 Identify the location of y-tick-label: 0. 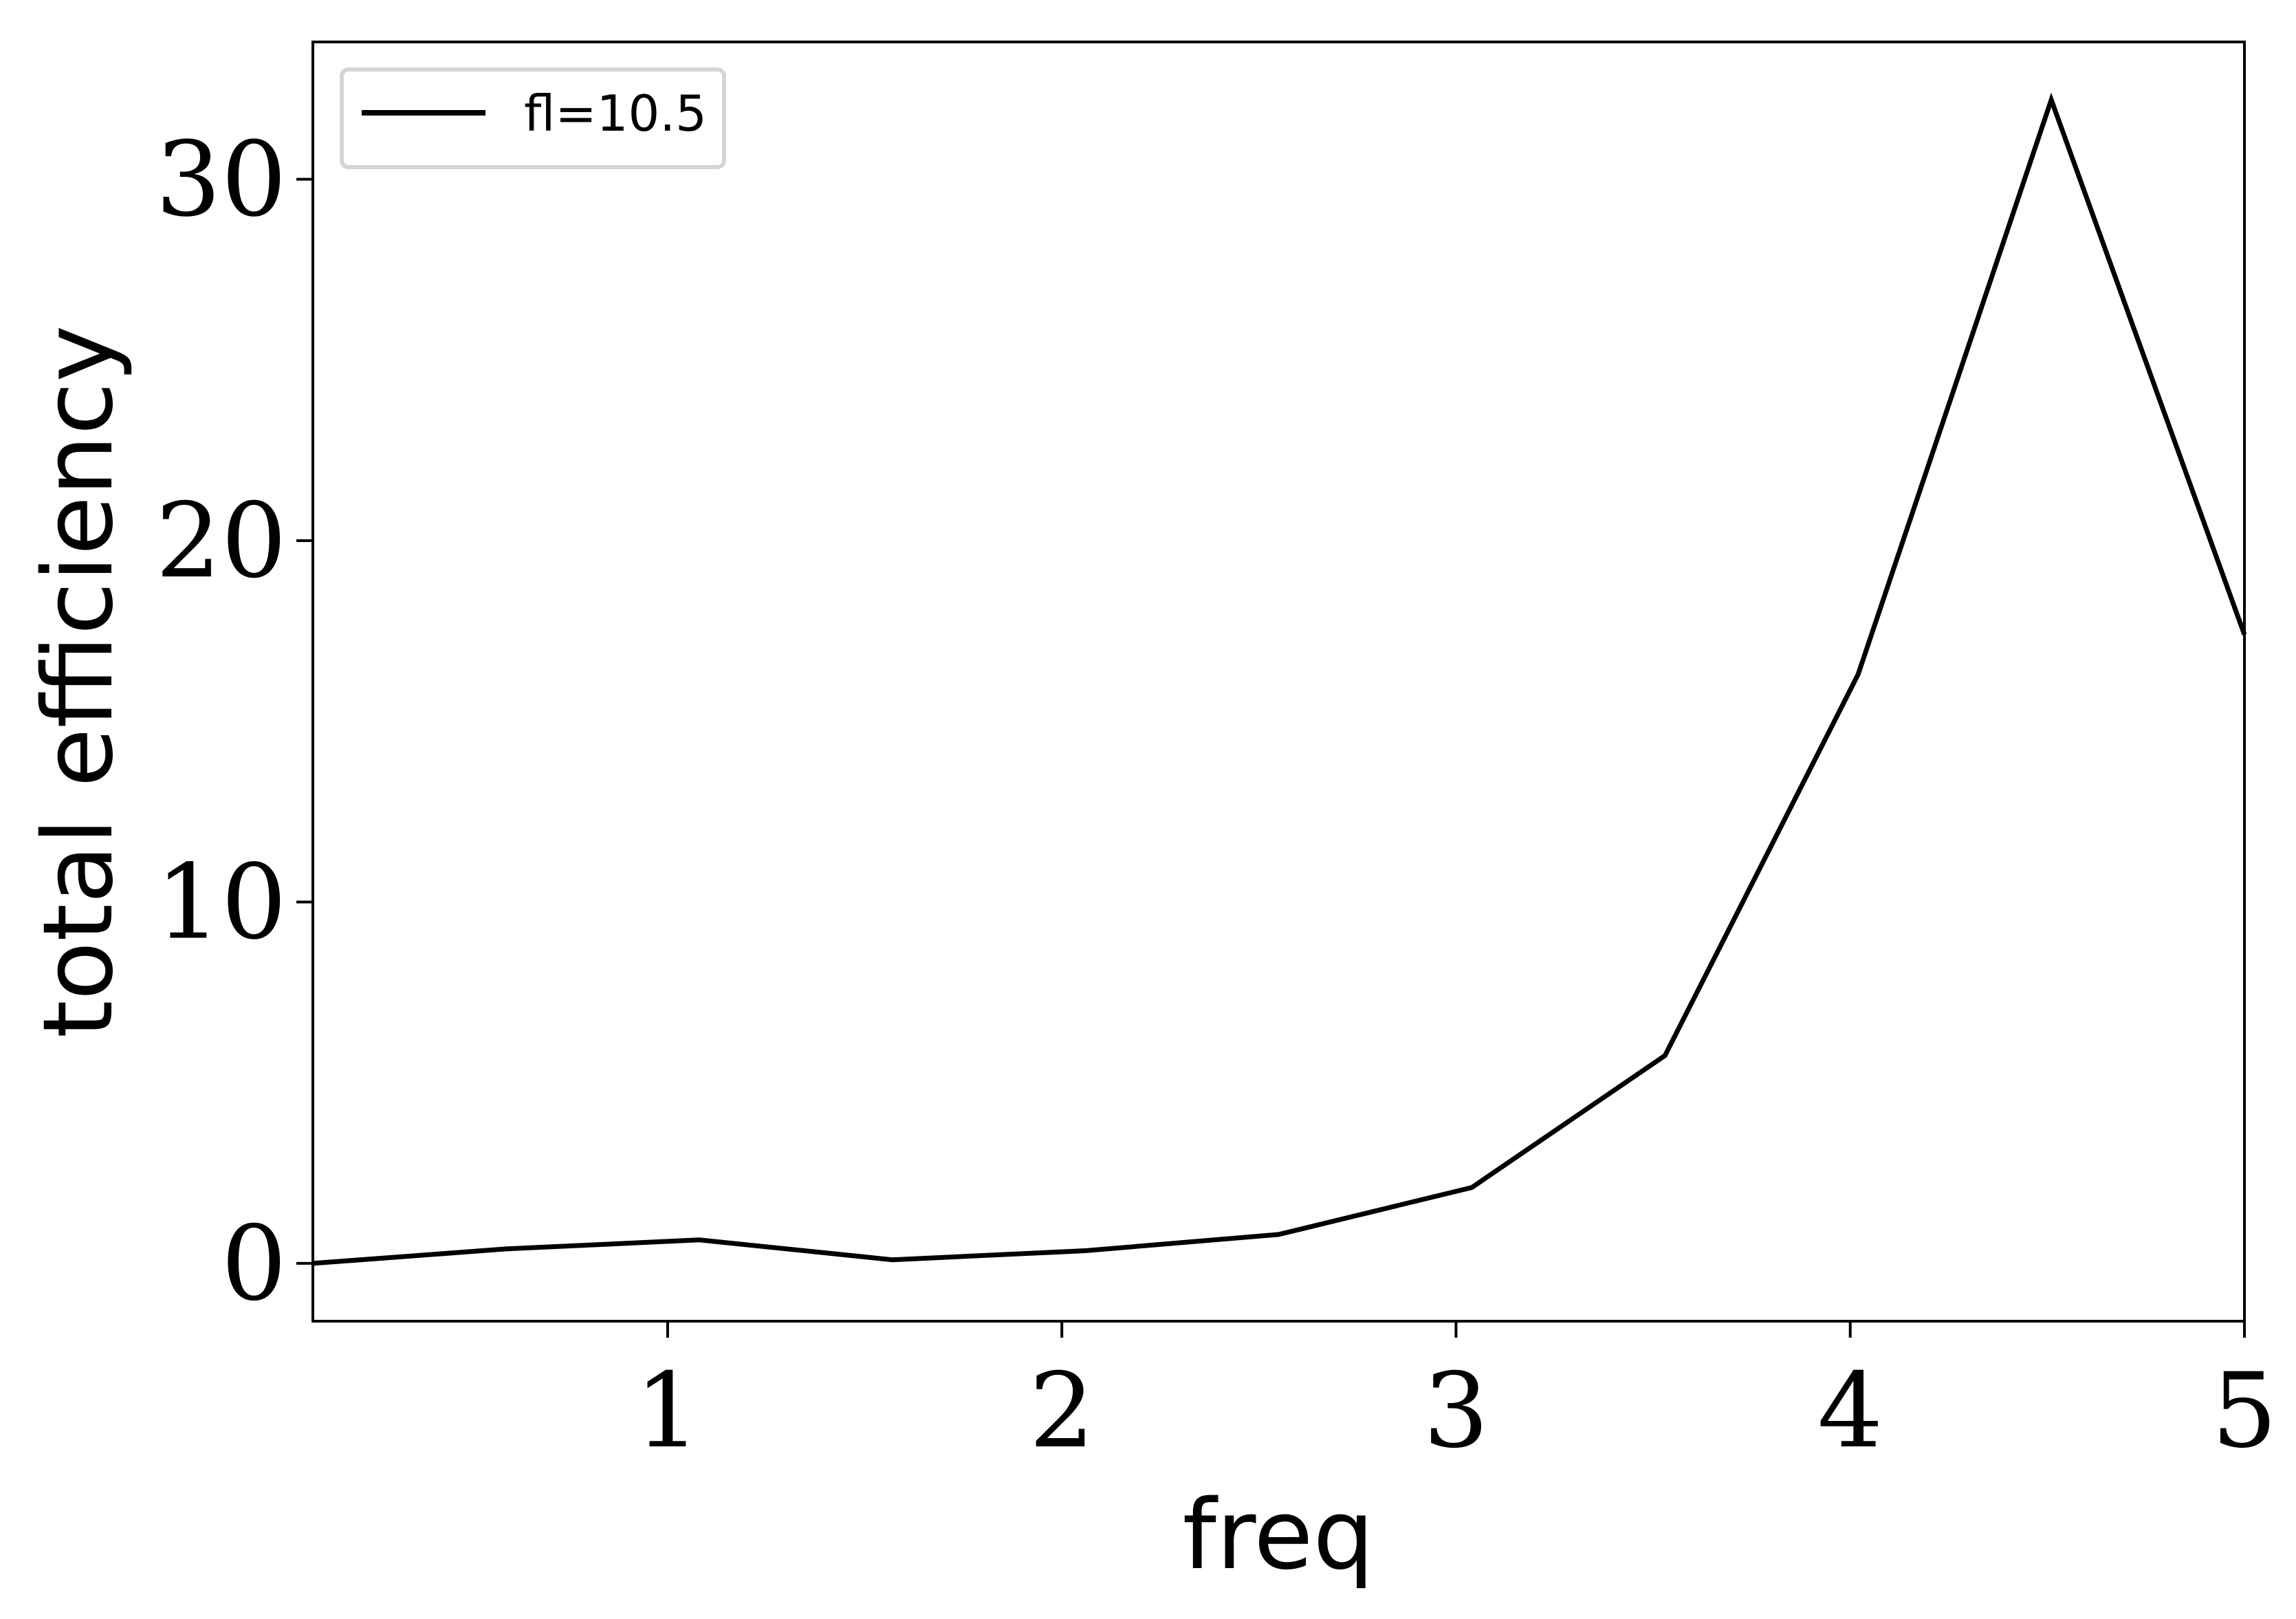
(254, 1264).